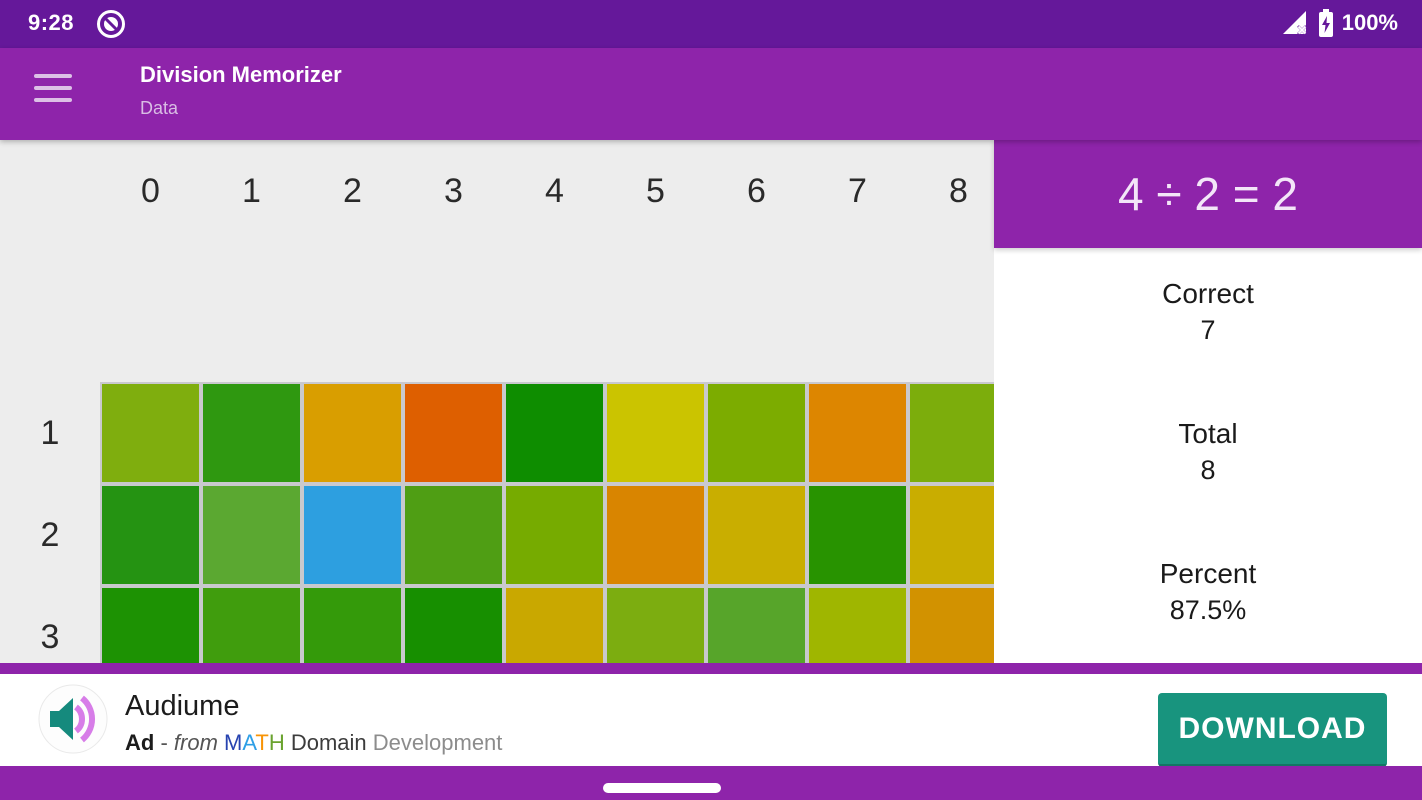 This screenshot has width=1422, height=800. What do you see at coordinates (251, 625) in the screenshot?
I see `grid-cell-r3-c1` at bounding box center [251, 625].